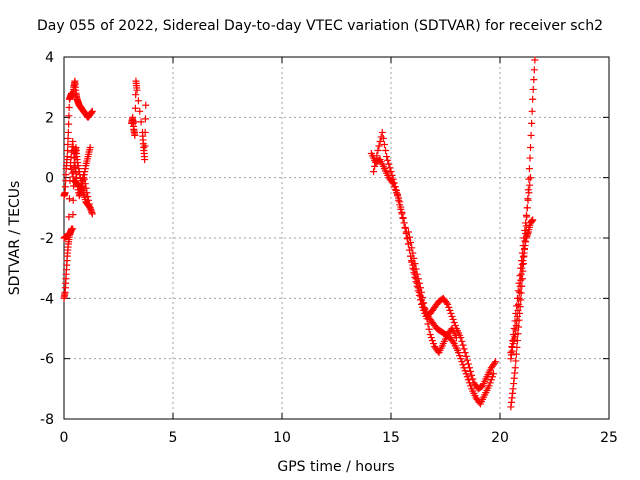 This screenshot has width=640, height=480. I want to click on y-tick-label: 0, so click(49, 179).